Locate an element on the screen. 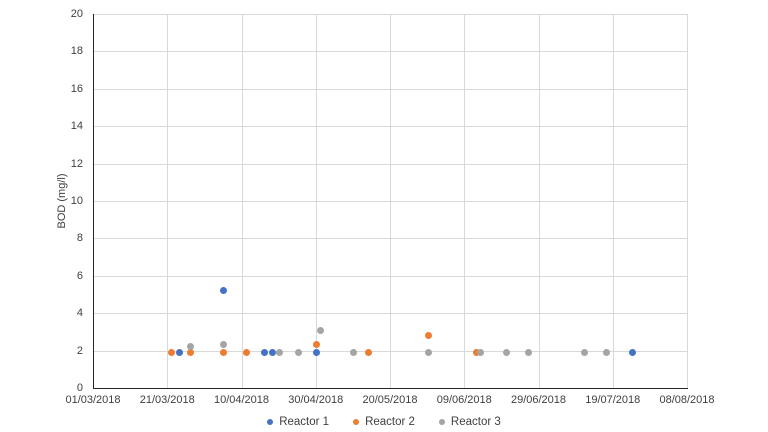 The height and width of the screenshot is (432, 768). x-axis-tick-label: 19/07/2018 is located at coordinates (613, 400).